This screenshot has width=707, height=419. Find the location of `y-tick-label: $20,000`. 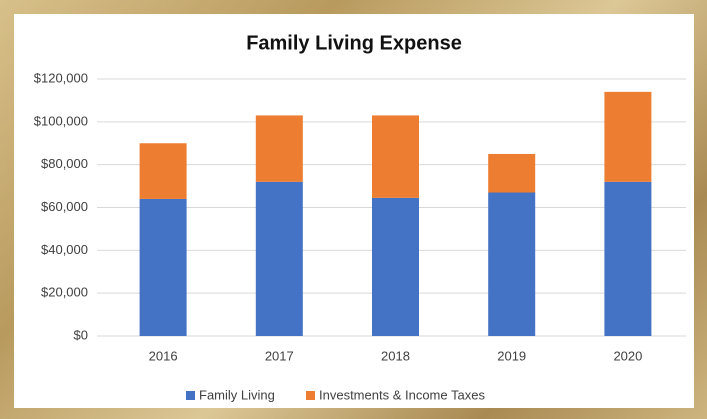

y-tick-label: $20,000 is located at coordinates (64, 292).